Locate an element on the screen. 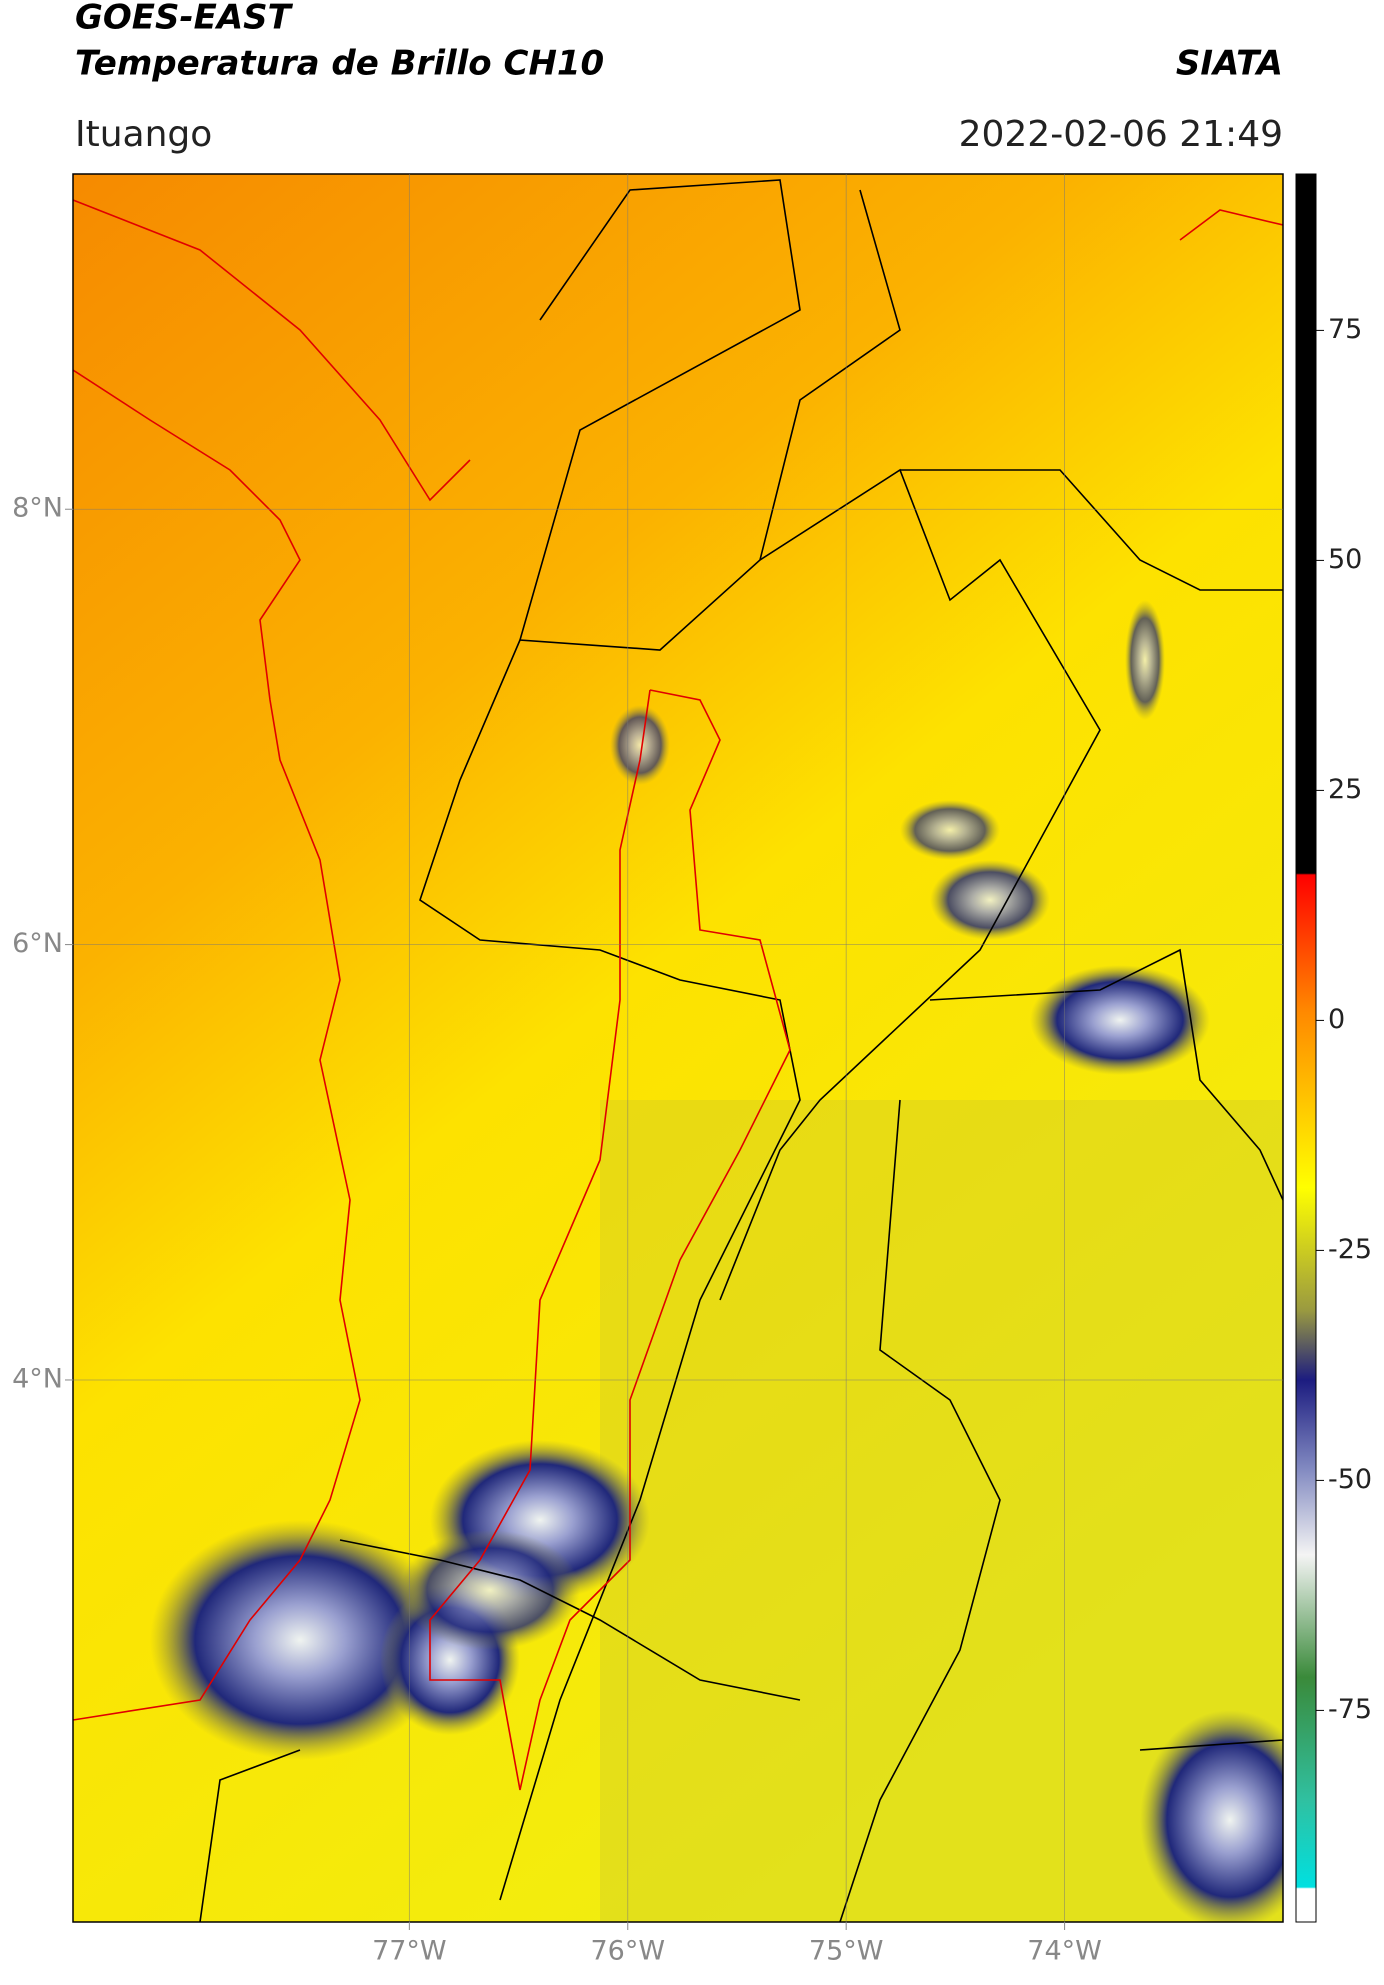 The width and height of the screenshot is (1384, 1985). colorbar-label: -50 is located at coordinates (1350, 1479).